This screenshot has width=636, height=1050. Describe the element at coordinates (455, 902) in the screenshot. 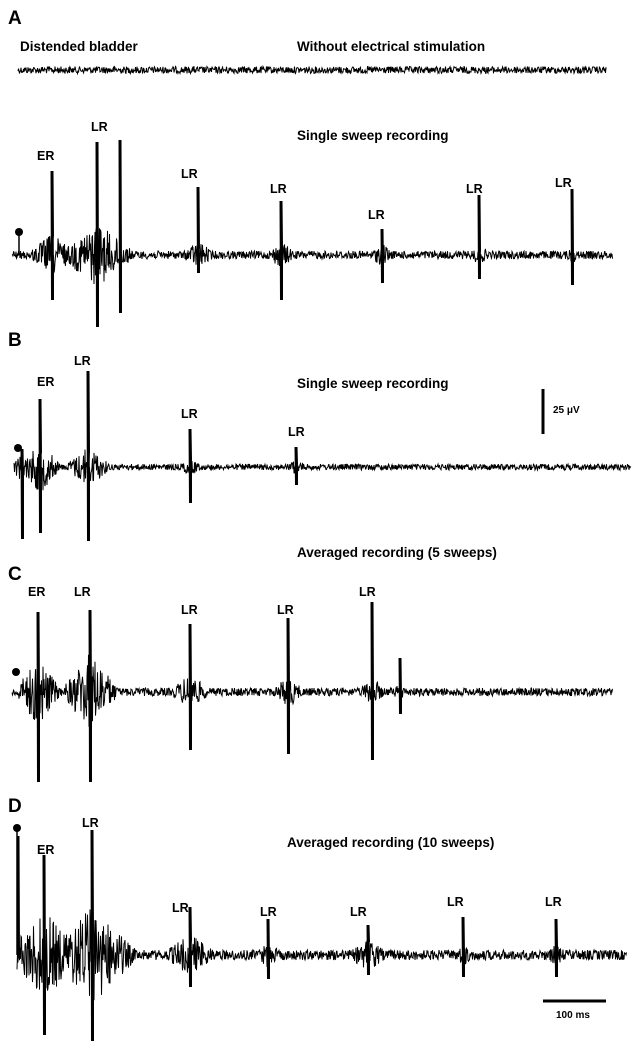

I see `peak-label-d-lr-5: LR` at that location.